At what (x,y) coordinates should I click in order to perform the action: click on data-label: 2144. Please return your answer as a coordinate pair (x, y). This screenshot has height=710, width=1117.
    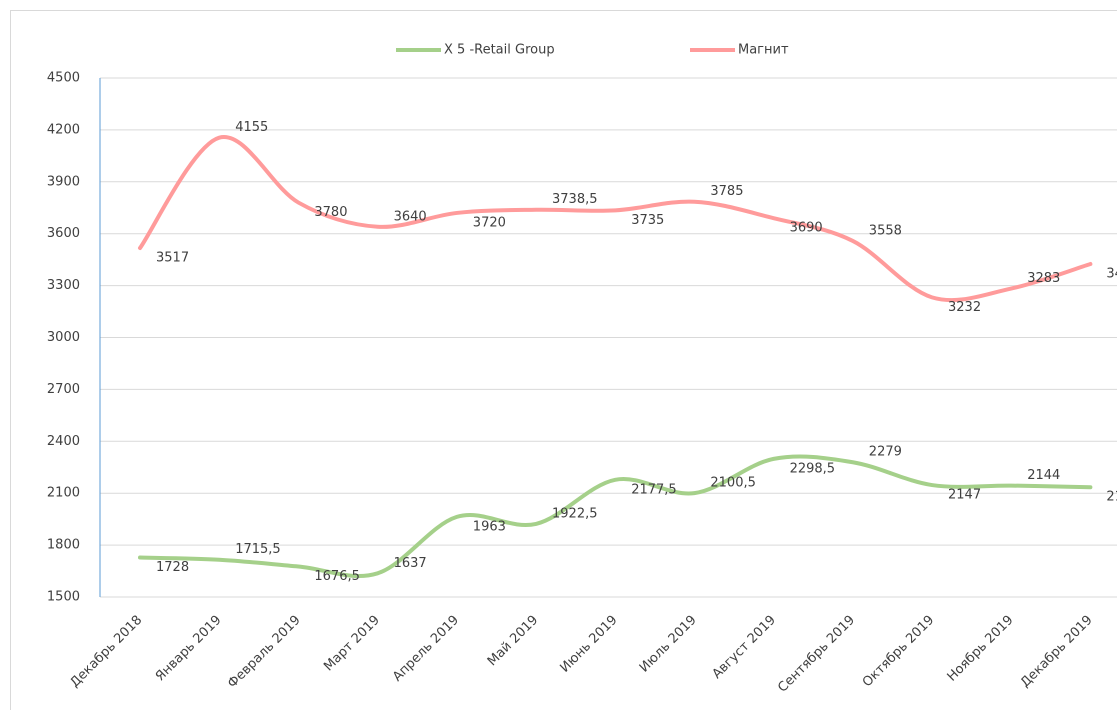
    Looking at the image, I should click on (1043, 475).